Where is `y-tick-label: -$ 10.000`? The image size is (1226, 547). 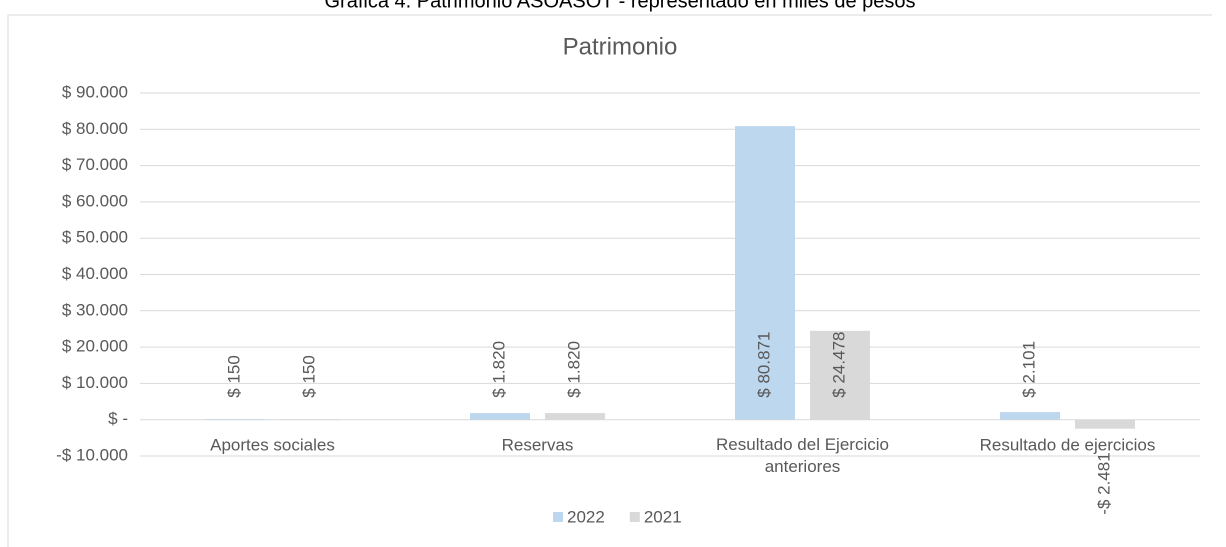
y-tick-label: -$ 10.000 is located at coordinates (92, 454).